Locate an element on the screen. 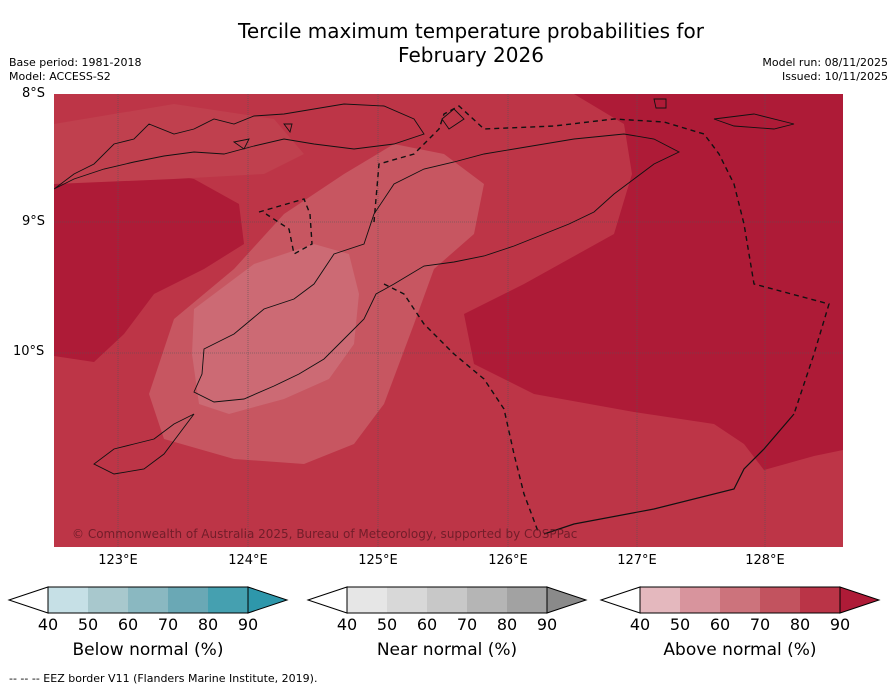  colorbar-above-normal is located at coordinates (740, 600).